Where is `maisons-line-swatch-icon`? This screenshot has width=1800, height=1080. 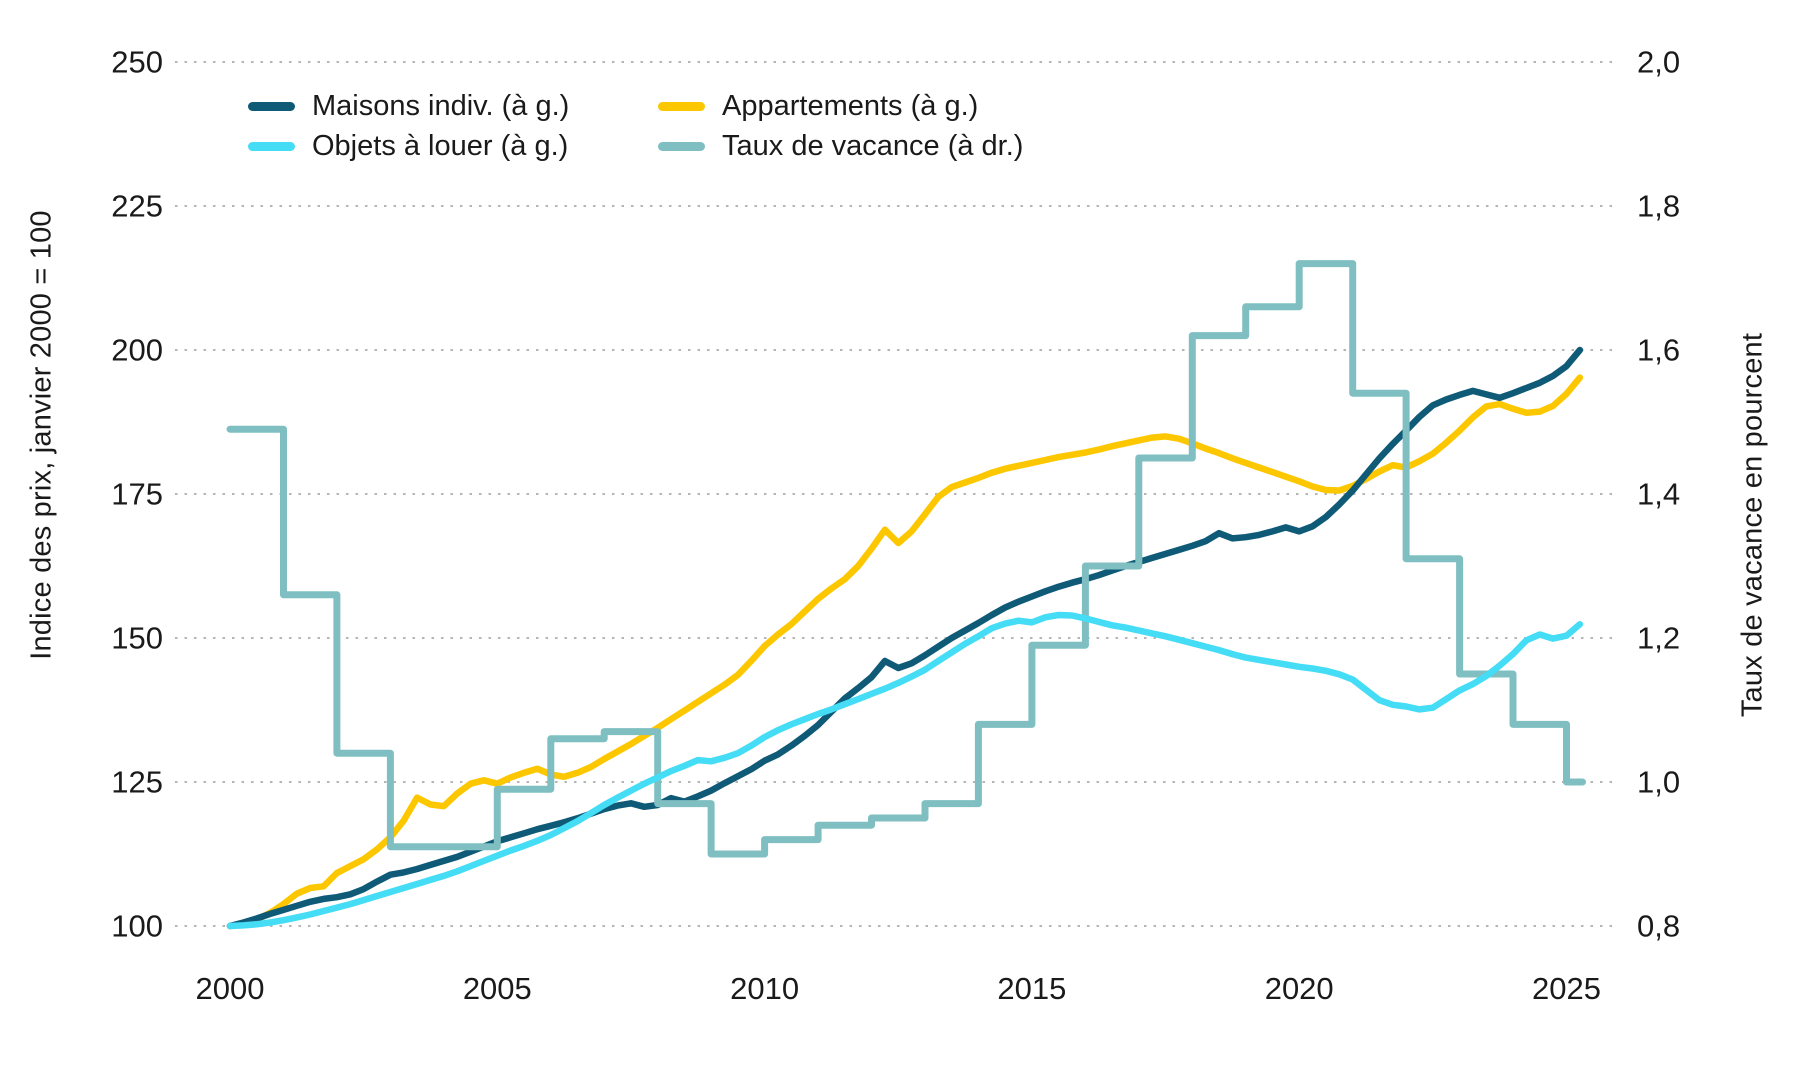 maisons-line-swatch-icon is located at coordinates (271, 106).